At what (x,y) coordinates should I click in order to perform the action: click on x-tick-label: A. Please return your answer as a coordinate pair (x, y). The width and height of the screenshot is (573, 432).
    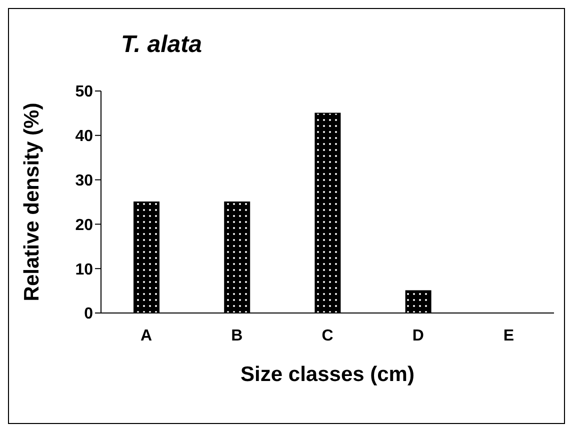
    Looking at the image, I should click on (146, 335).